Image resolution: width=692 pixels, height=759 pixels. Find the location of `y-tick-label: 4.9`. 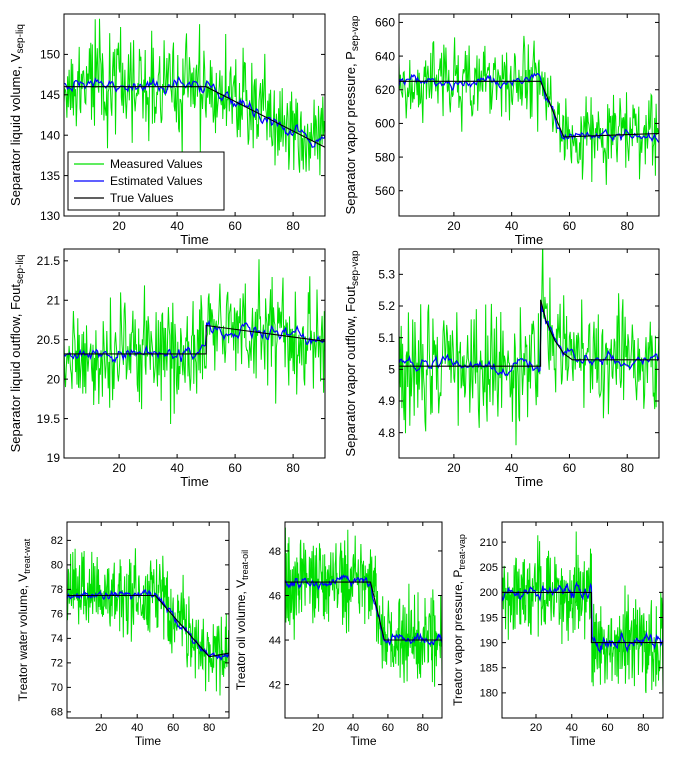

y-tick-label: 4.9 is located at coordinates (386, 401).